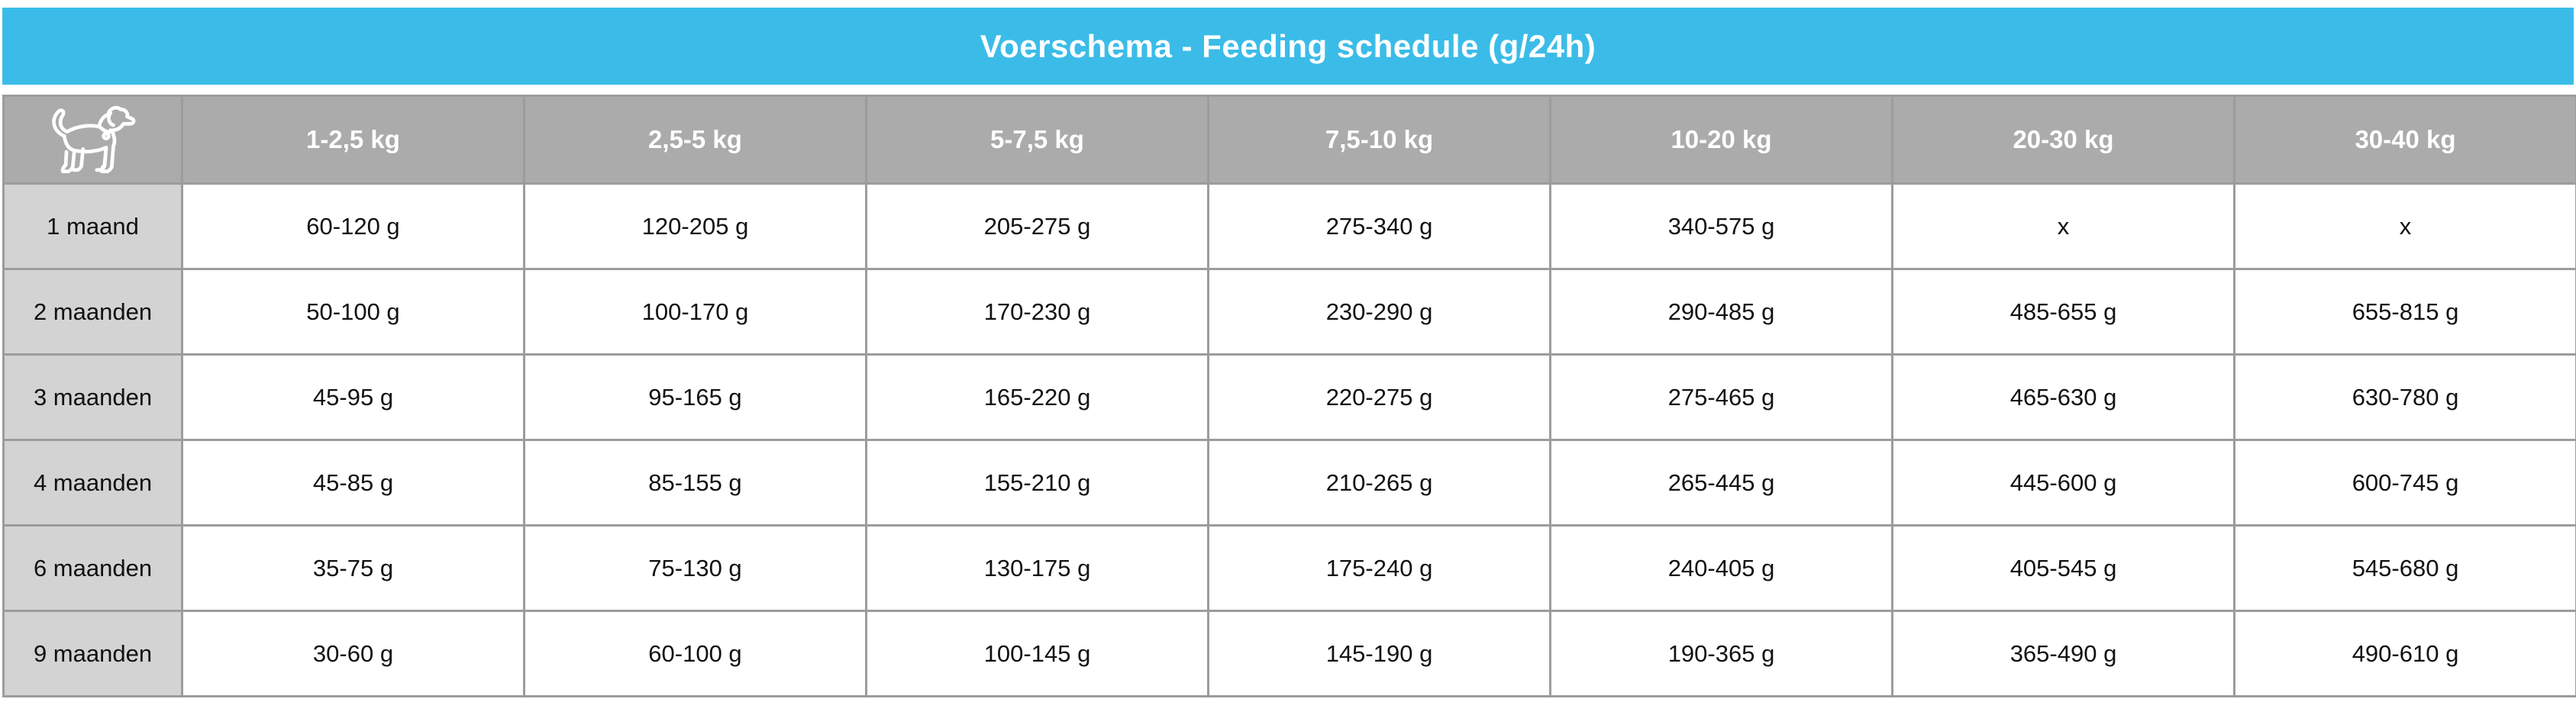 This screenshot has width=2576, height=715. Describe the element at coordinates (1721, 226) in the screenshot. I see `table-cell: 340-575 g` at that location.